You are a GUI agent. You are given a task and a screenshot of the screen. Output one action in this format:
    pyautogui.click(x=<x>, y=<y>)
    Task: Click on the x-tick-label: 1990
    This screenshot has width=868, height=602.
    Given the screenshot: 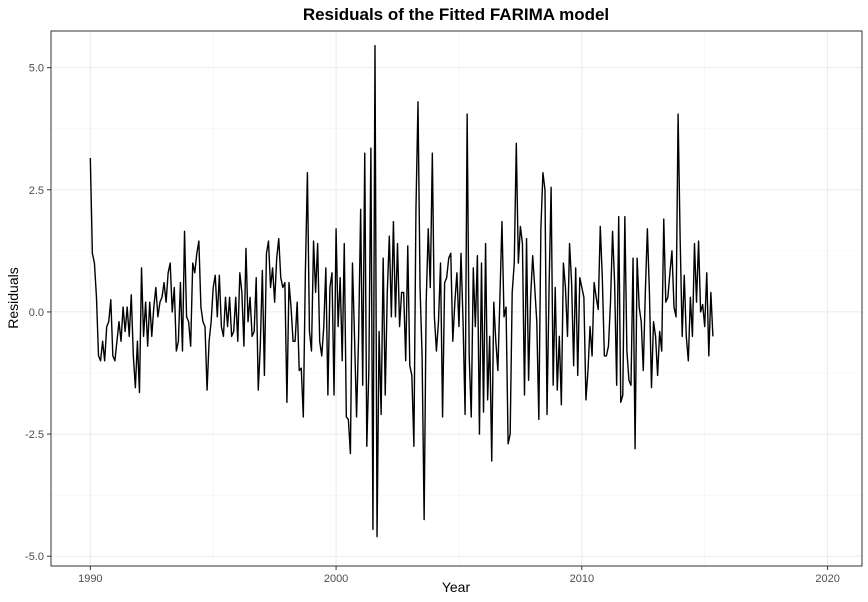 What is the action you would take?
    pyautogui.click(x=90, y=579)
    